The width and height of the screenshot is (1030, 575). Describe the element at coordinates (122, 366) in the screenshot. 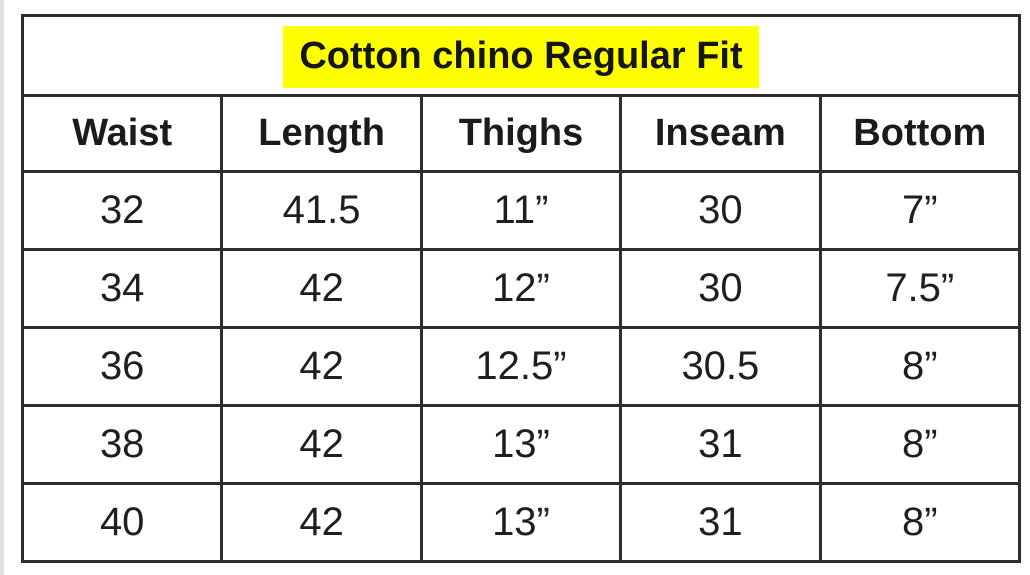

I see `table-cell: 36` at that location.